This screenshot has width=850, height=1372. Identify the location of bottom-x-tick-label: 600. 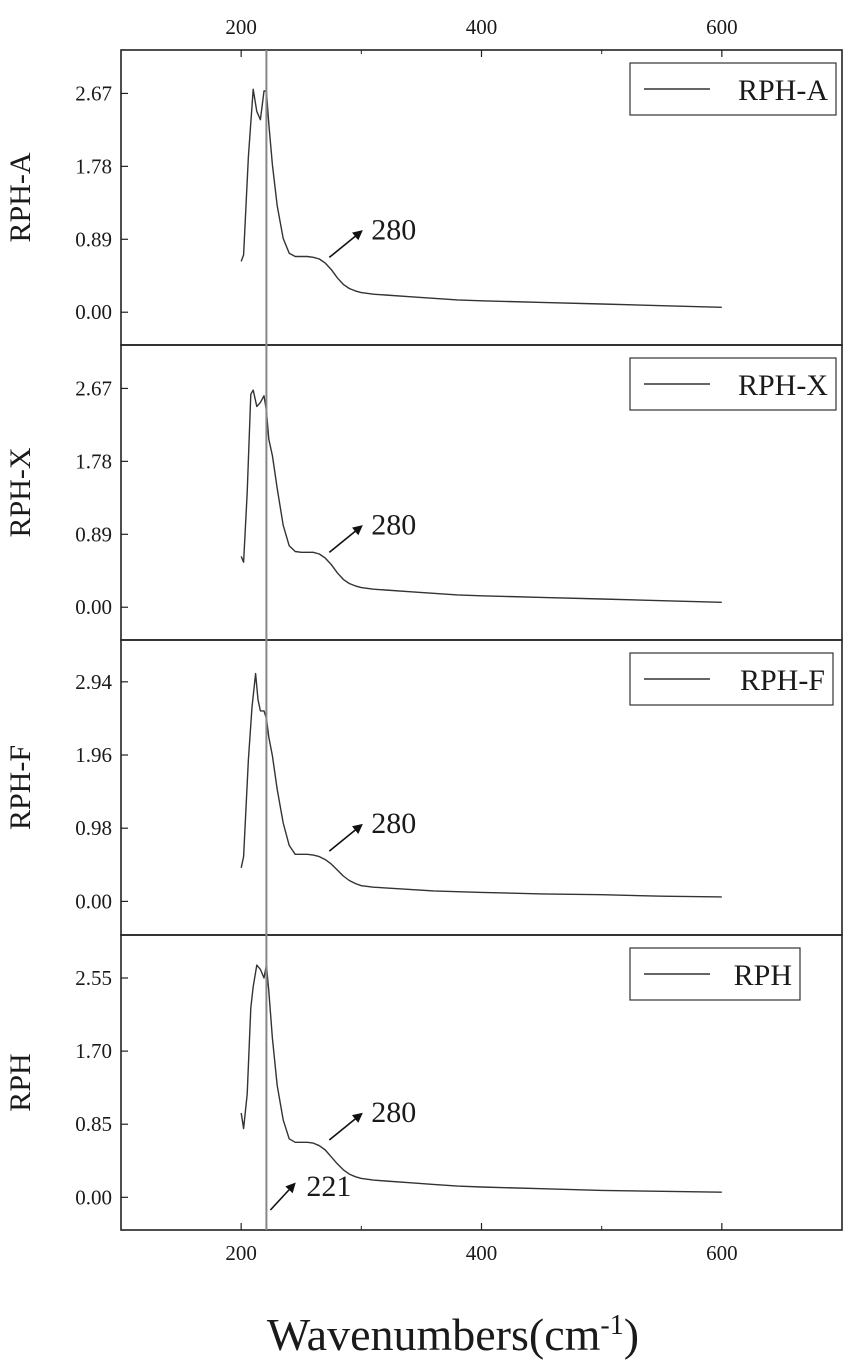
(722, 1253).